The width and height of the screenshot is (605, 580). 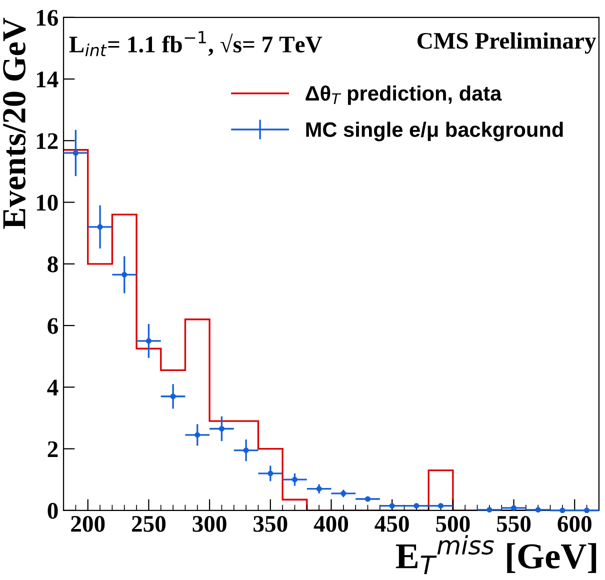 I want to click on y-tick-label: 8, so click(x=53, y=264).